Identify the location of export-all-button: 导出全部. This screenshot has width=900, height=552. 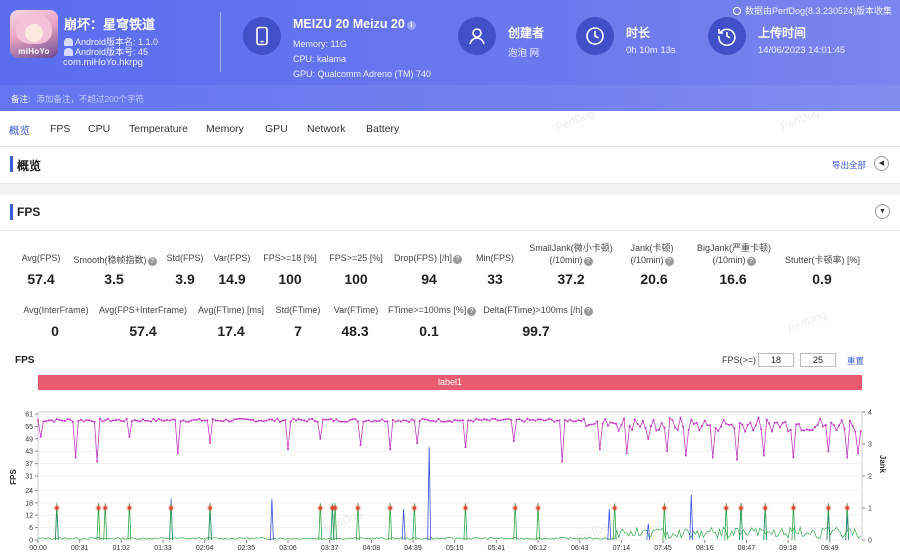
(849, 165).